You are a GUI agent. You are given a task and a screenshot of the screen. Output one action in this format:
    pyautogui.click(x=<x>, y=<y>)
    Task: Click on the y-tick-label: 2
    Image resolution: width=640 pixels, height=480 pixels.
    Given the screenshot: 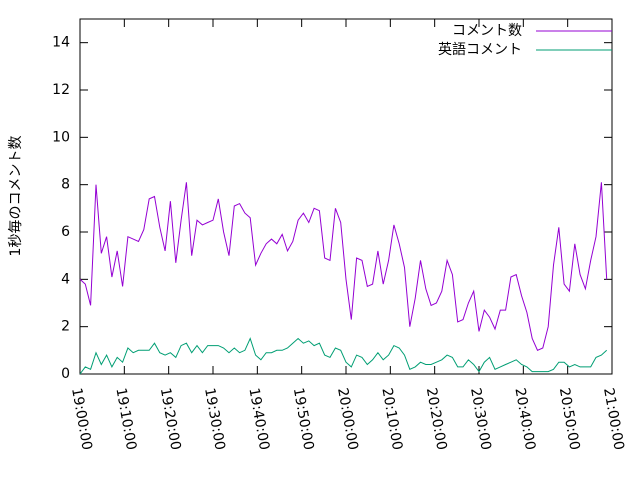 What is the action you would take?
    pyautogui.click(x=65, y=327)
    